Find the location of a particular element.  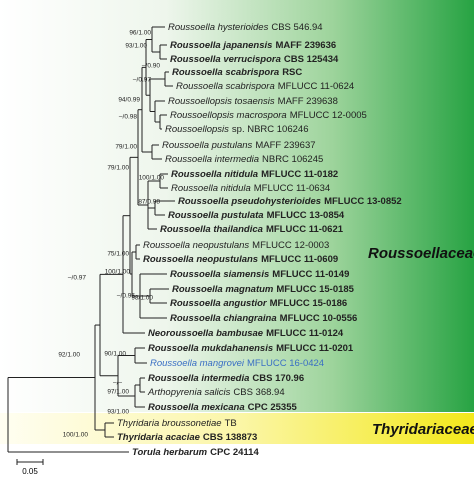

taxon-label: Roussoella verrucispora CBS 125434 is located at coordinates (254, 59).